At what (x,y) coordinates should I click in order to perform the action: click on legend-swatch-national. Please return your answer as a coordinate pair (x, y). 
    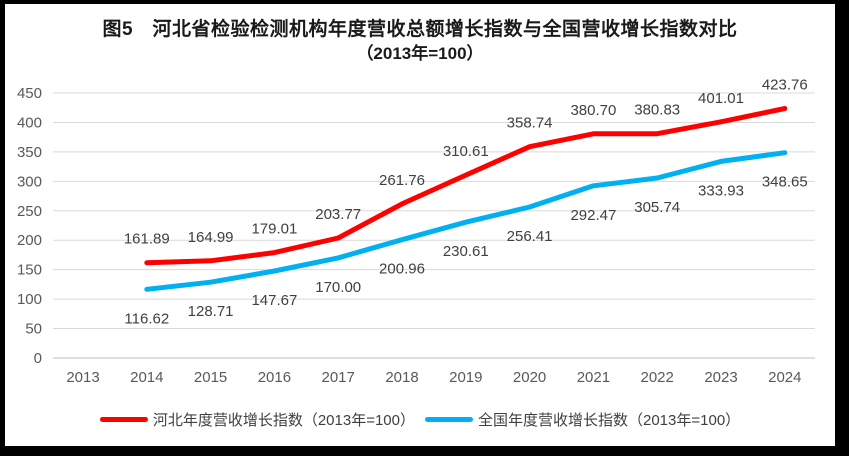
    Looking at the image, I should click on (449, 419).